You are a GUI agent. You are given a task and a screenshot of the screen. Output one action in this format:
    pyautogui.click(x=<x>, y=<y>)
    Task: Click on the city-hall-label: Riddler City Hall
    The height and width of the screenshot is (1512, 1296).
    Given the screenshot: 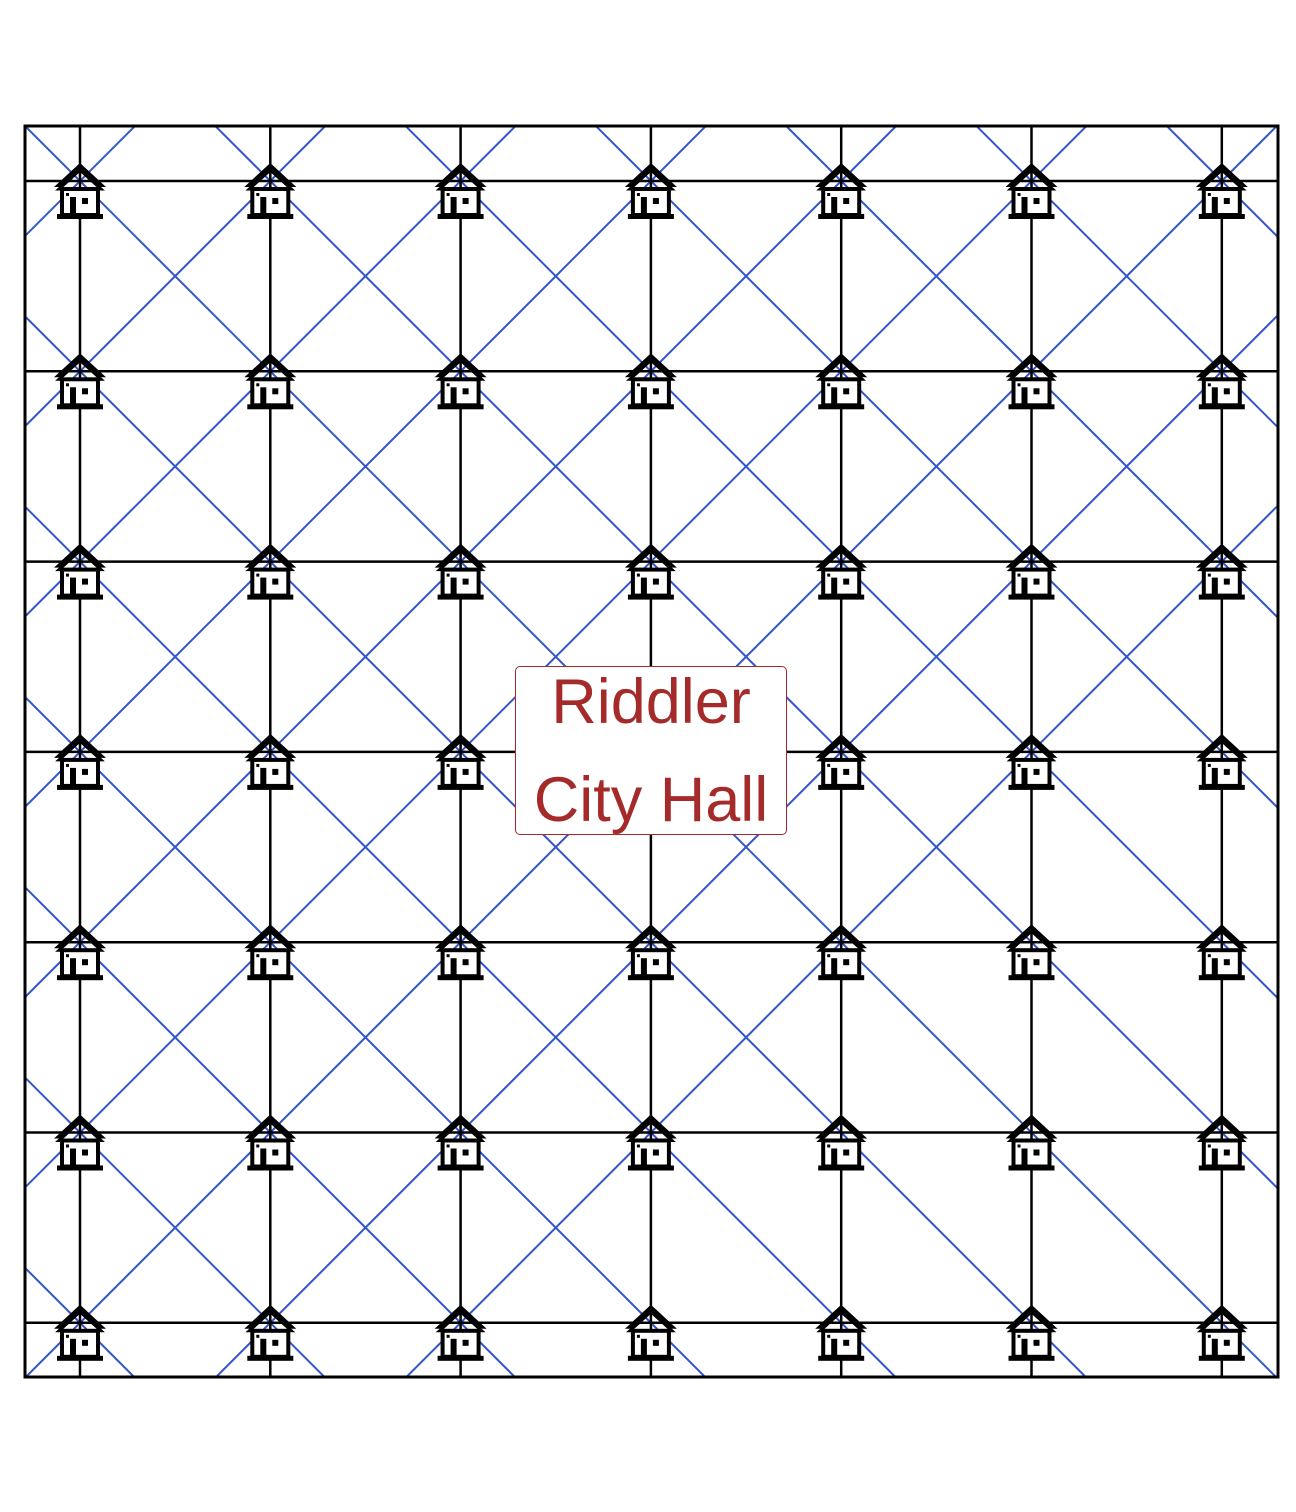 What is the action you would take?
    pyautogui.click(x=651, y=750)
    